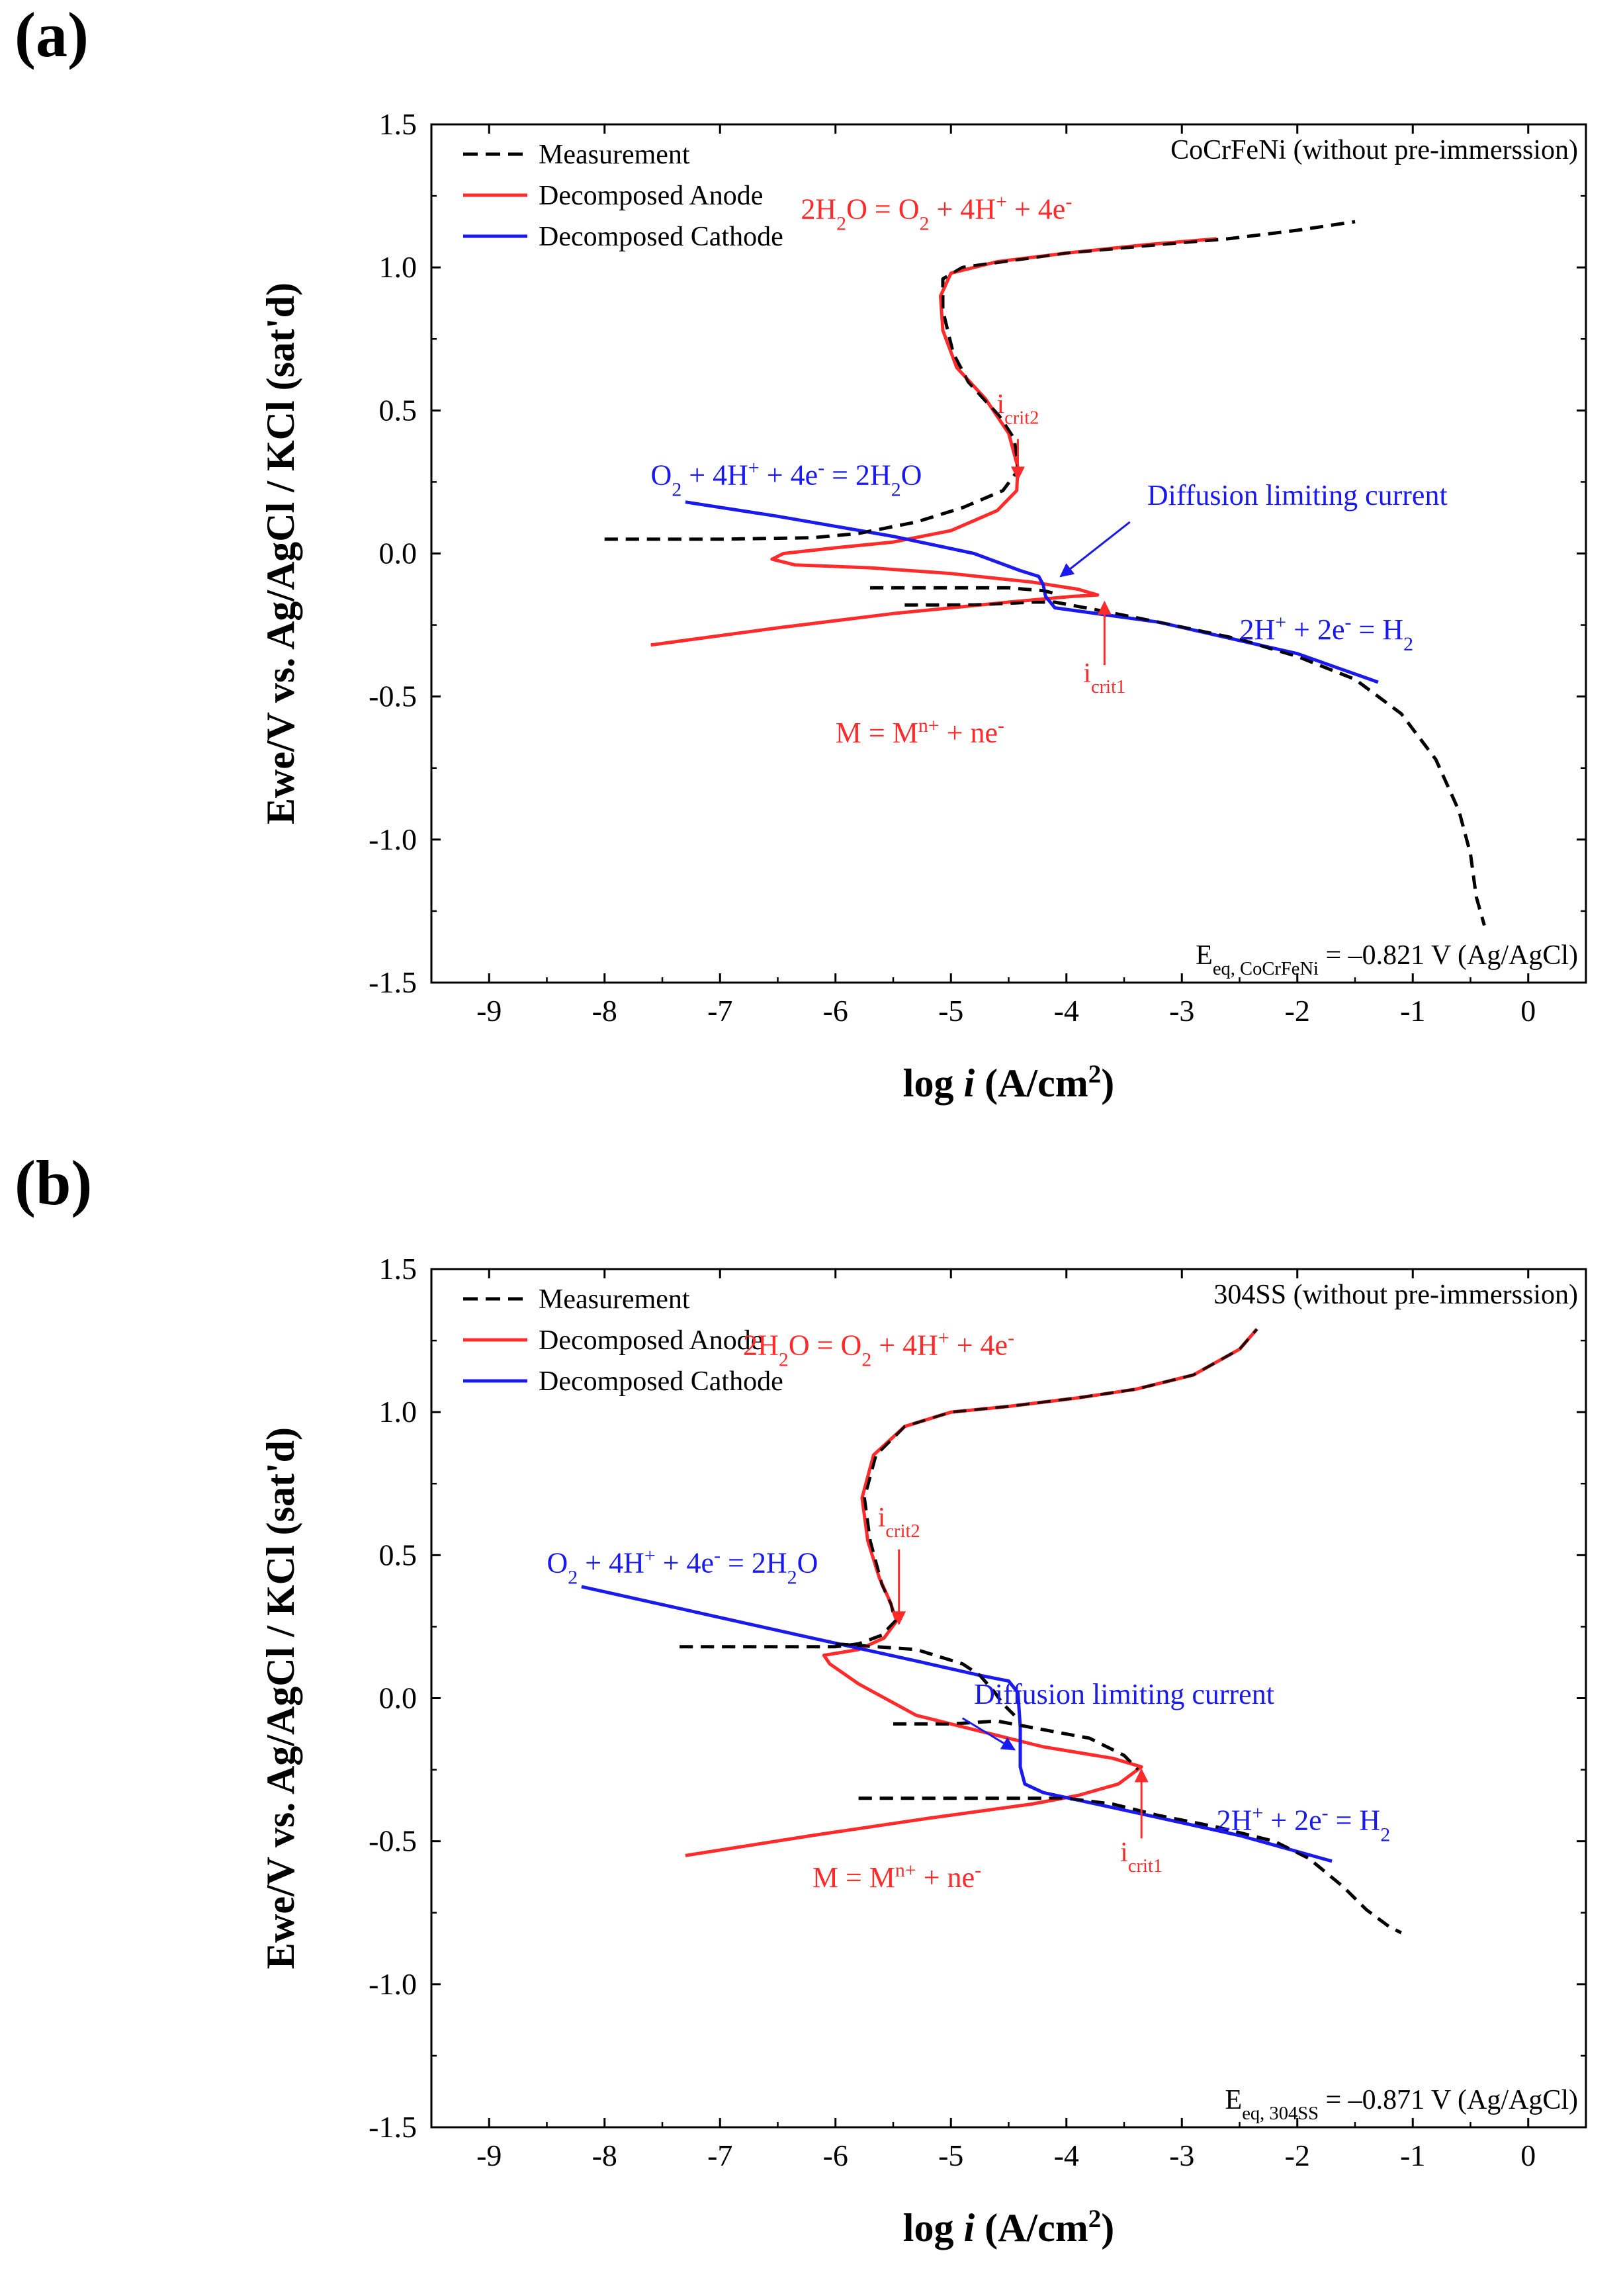 The height and width of the screenshot is (2296, 1623). Describe the element at coordinates (398, 1412) in the screenshot. I see `y-tick-label: 1.0` at that location.